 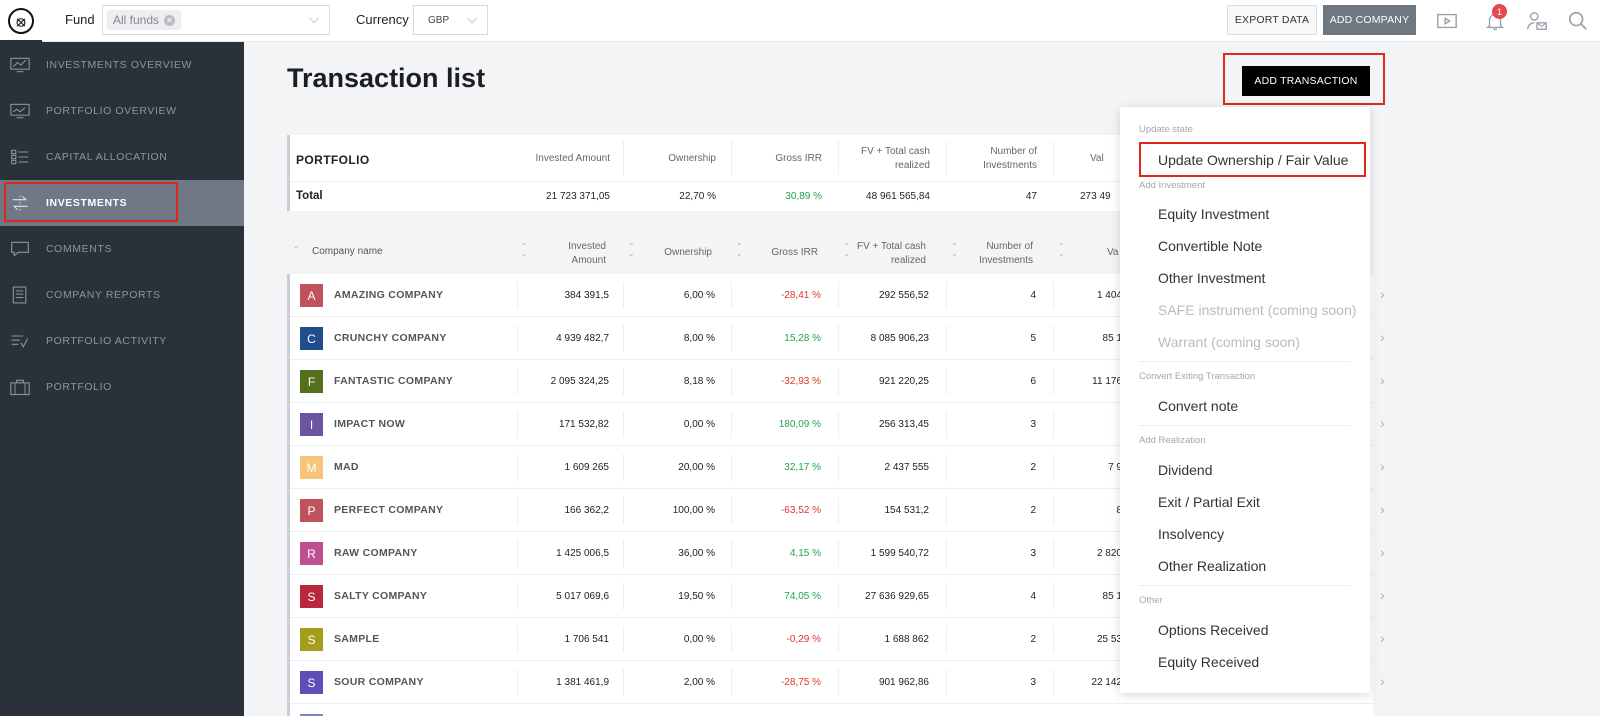 I want to click on sidebar-item-portfolio: PORTFOLIO, so click(x=122, y=387).